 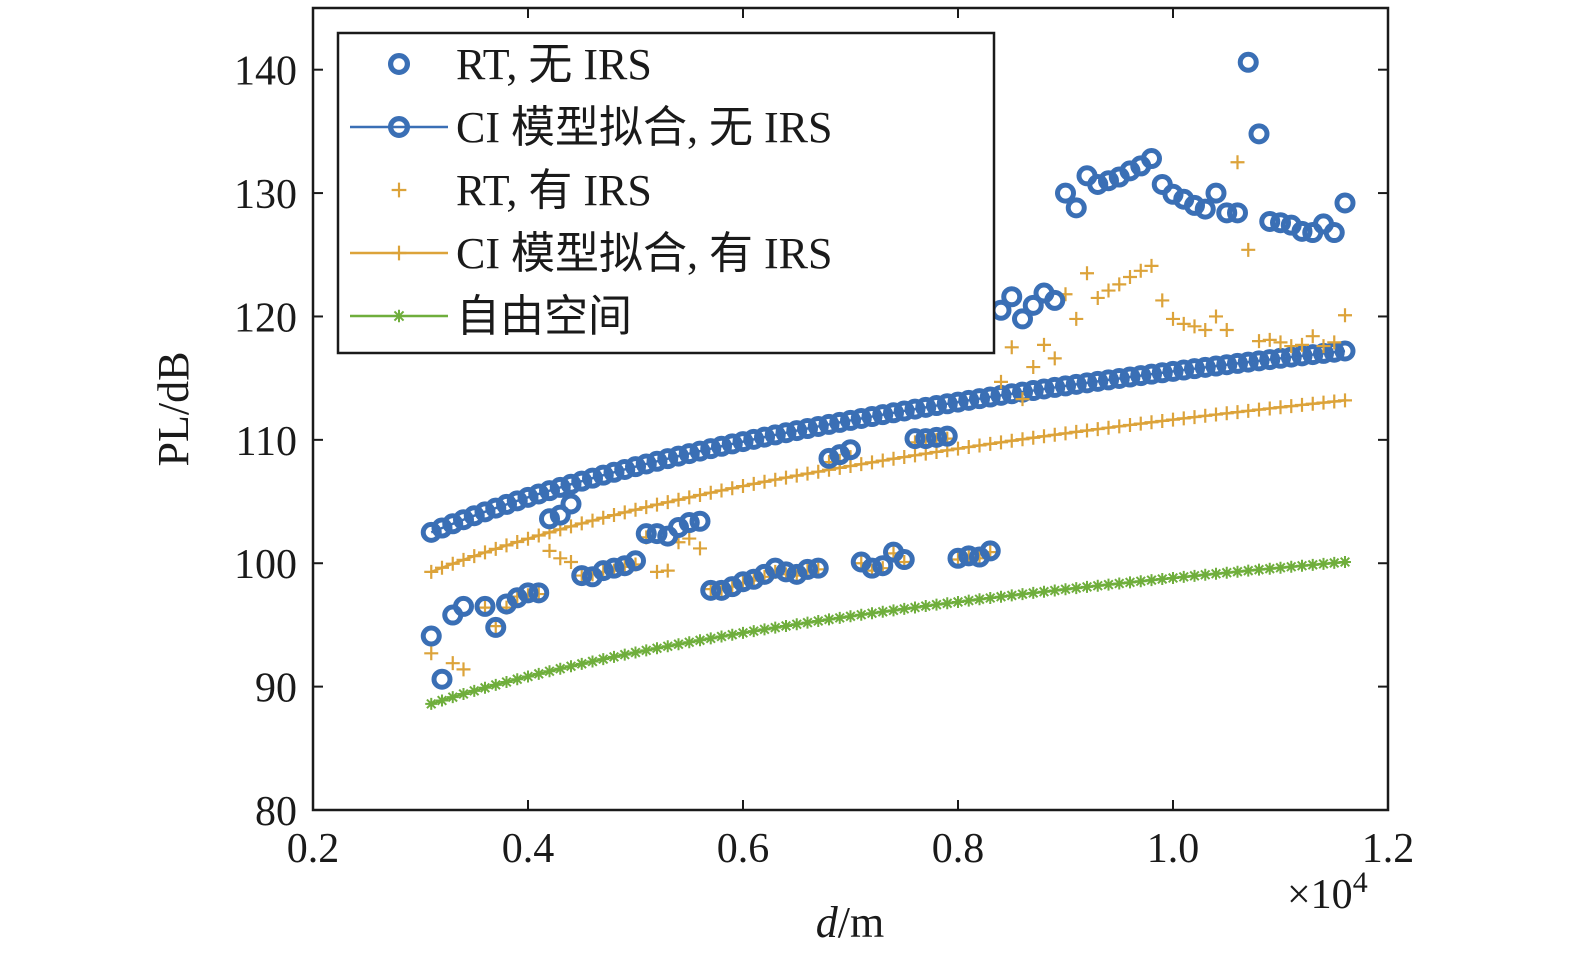 What do you see at coordinates (265, 565) in the screenshot?
I see `y-tick-label-2: 100` at bounding box center [265, 565].